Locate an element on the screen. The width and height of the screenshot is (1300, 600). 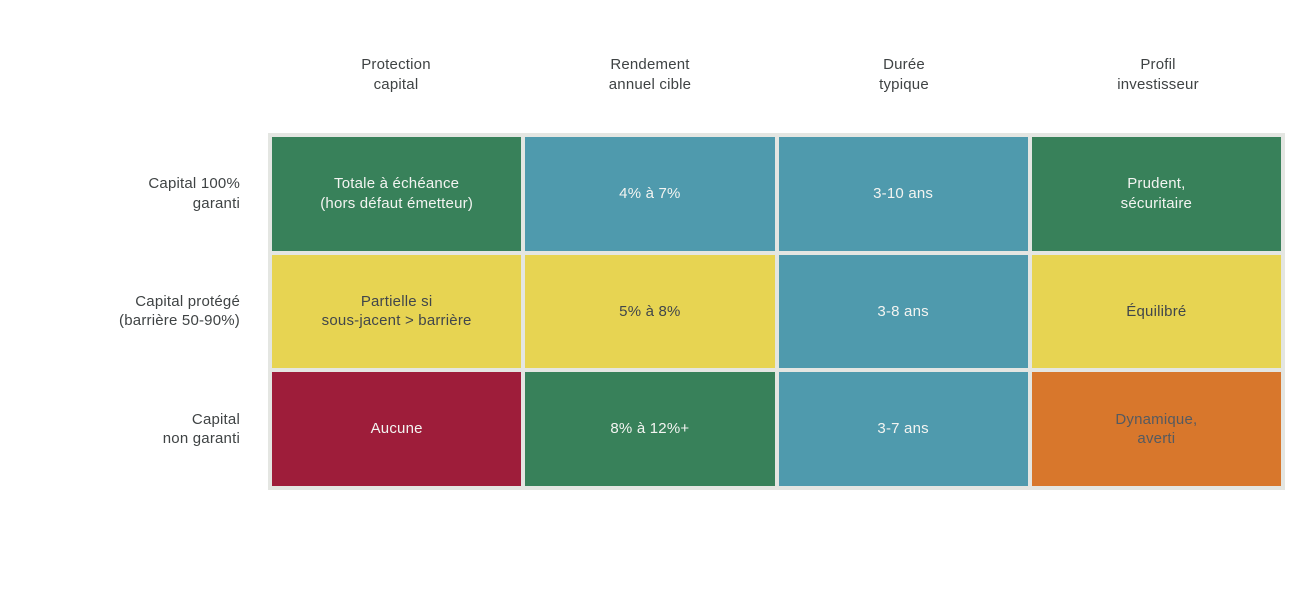
cell-r0-profil: Prudent, sécuritaire is located at coordinates (1156, 194).